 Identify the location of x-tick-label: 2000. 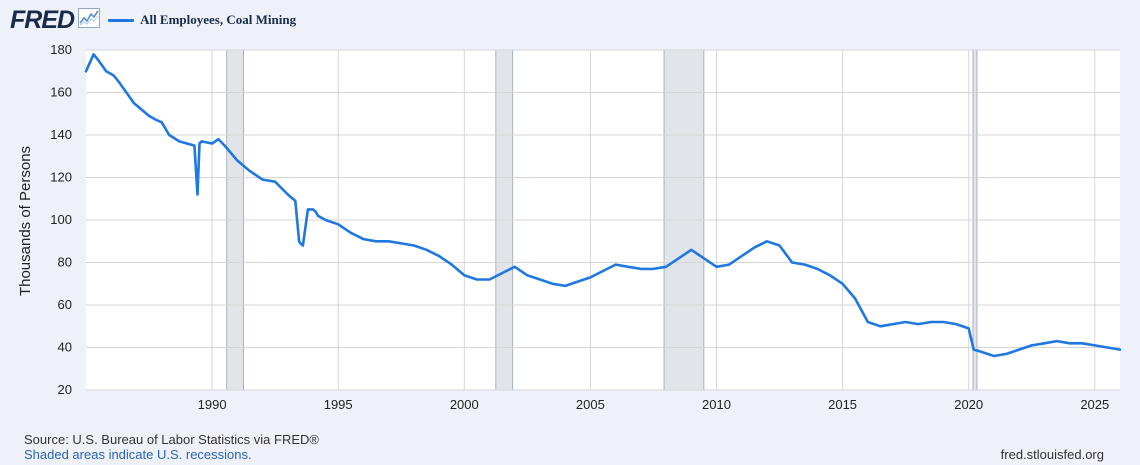
(464, 404).